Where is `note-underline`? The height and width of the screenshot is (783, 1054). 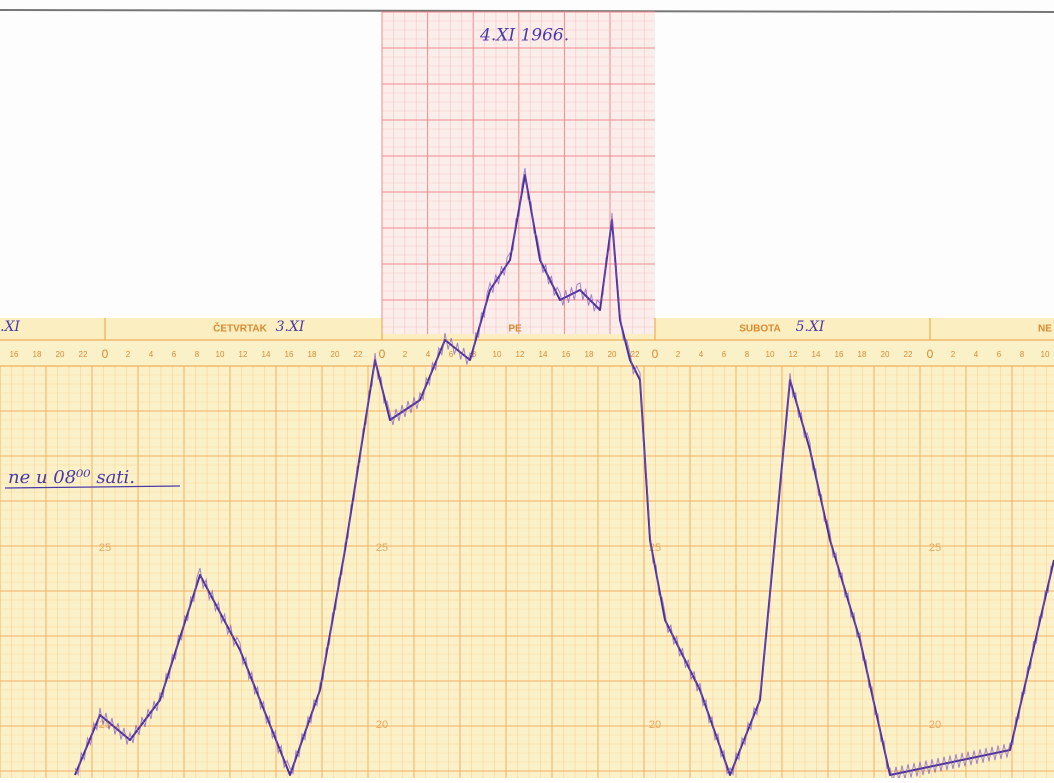 note-underline is located at coordinates (92, 487).